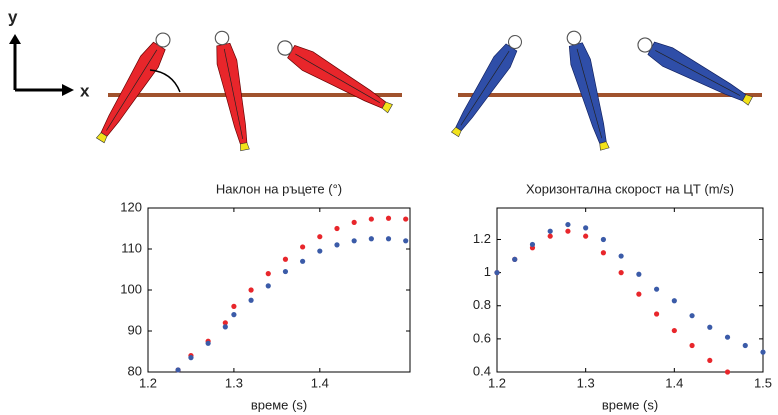 This screenshot has width=778, height=415. I want to click on chart-title: Наклон на ръцете (°), so click(279, 188).